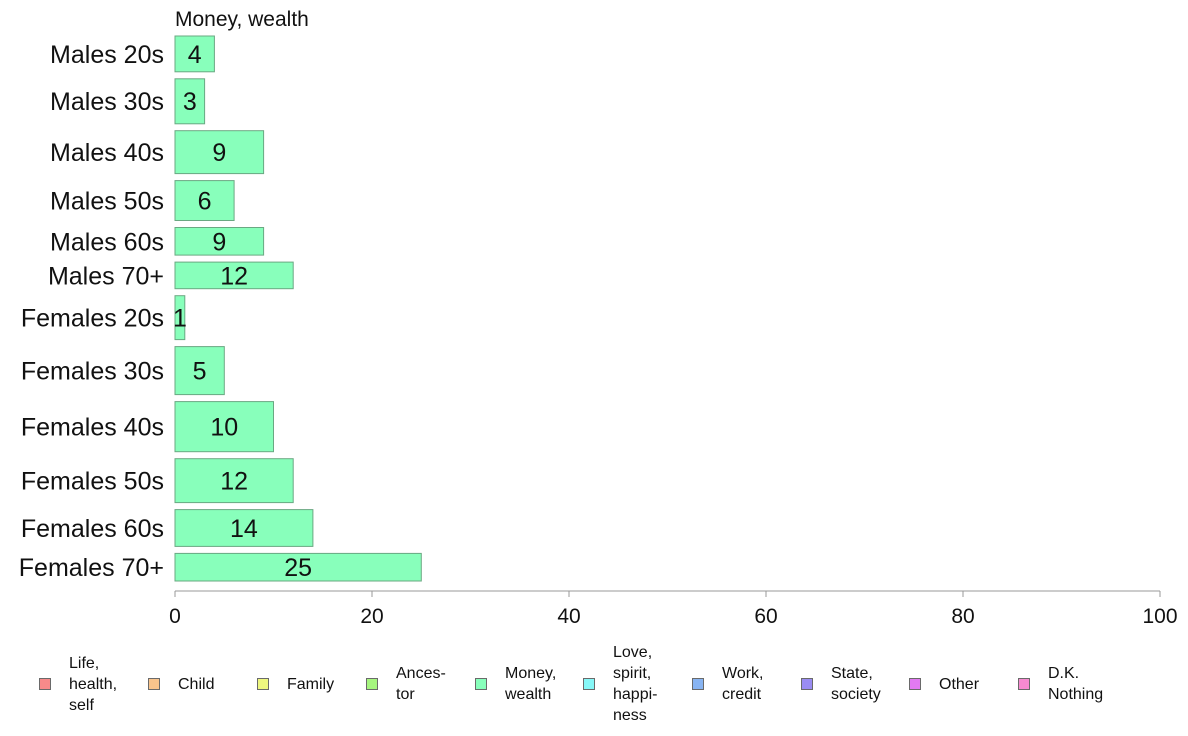  Describe the element at coordinates (371, 616) in the screenshot. I see `x-tick-label: 20` at that location.